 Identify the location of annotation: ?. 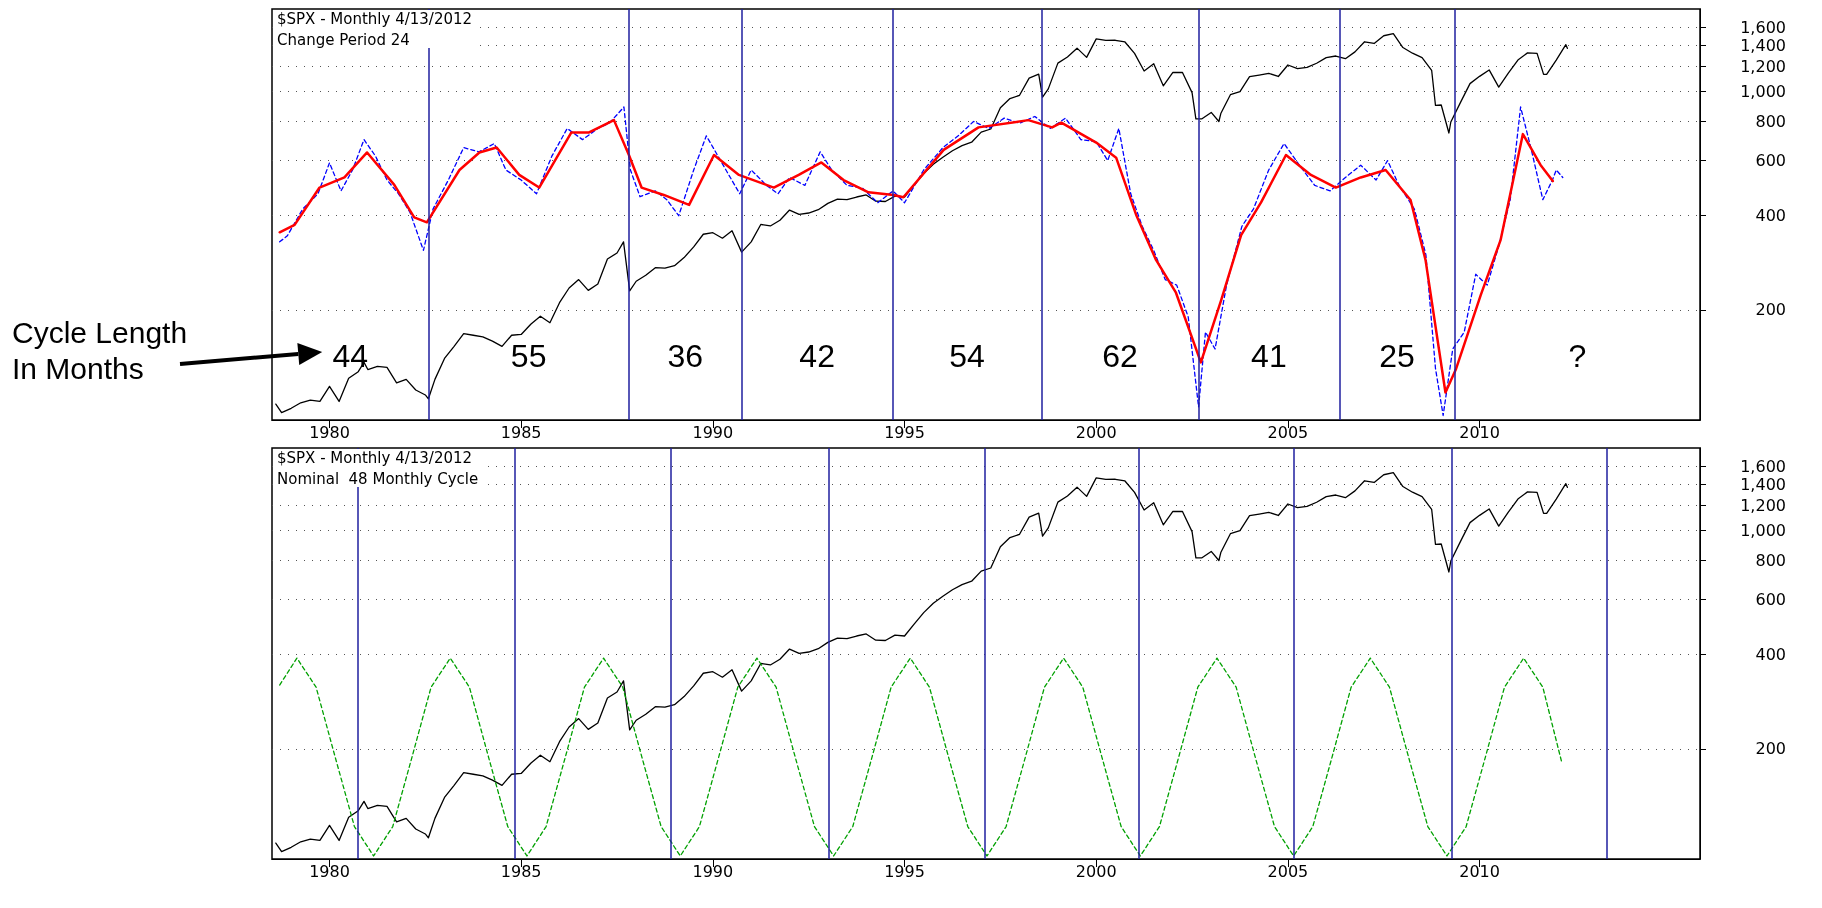
(1577, 356).